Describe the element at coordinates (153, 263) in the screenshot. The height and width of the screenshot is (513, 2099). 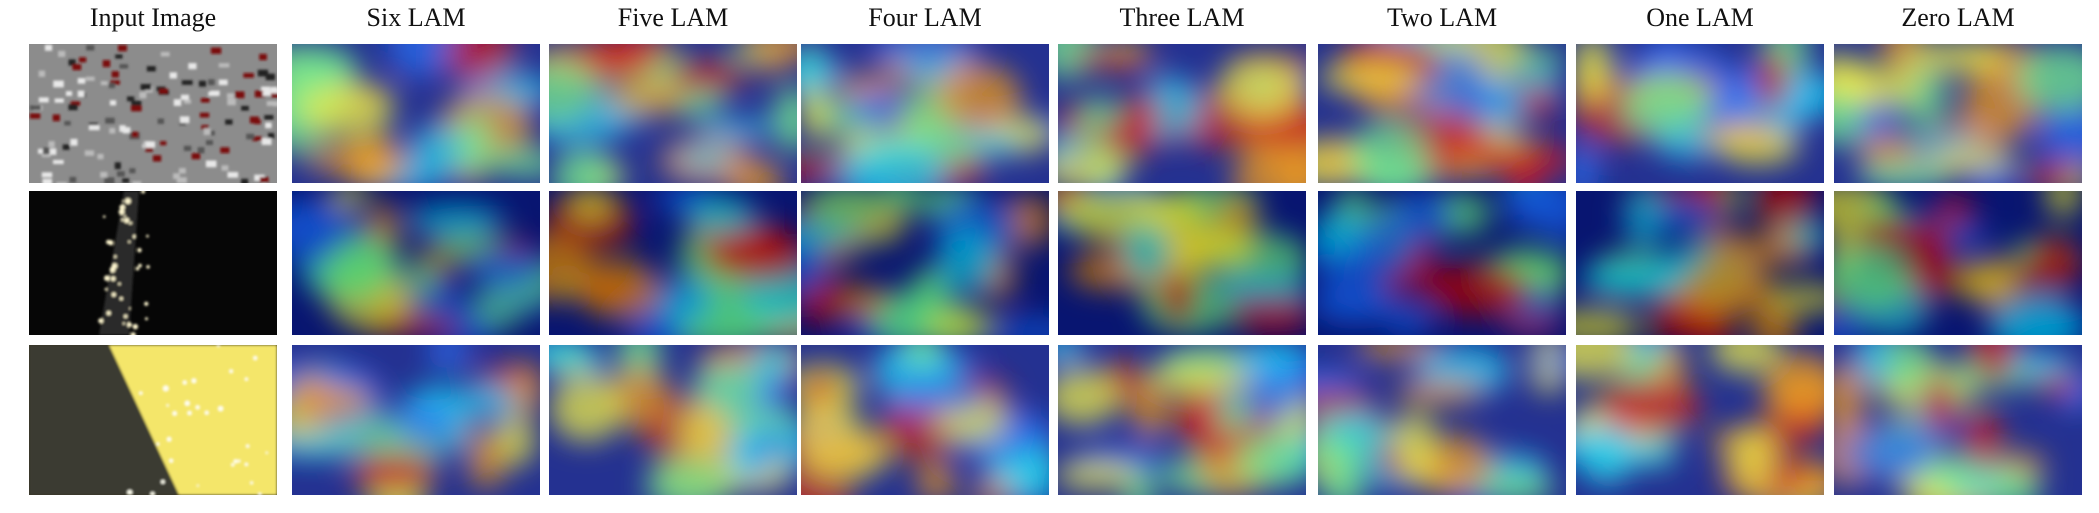
I see `image-background` at that location.